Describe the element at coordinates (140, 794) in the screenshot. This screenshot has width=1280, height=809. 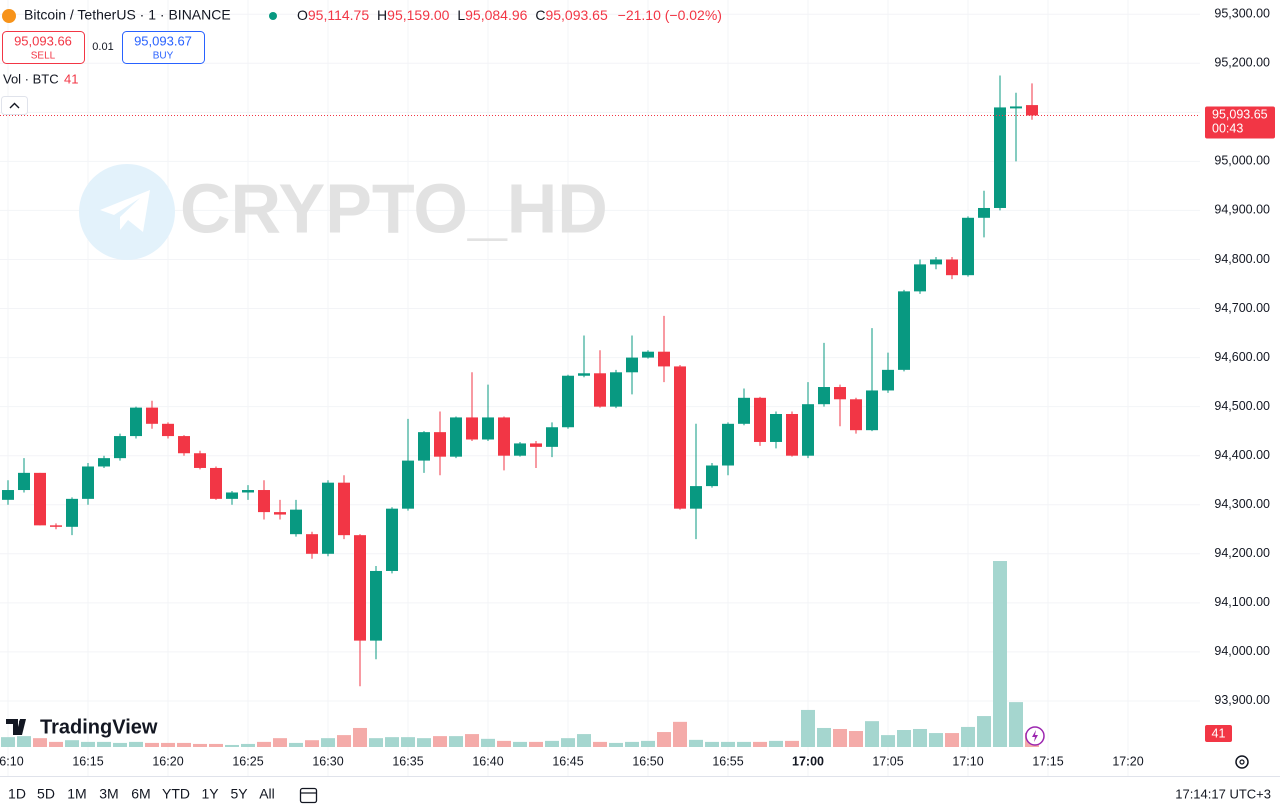
I see `range-button: 6M` at that location.